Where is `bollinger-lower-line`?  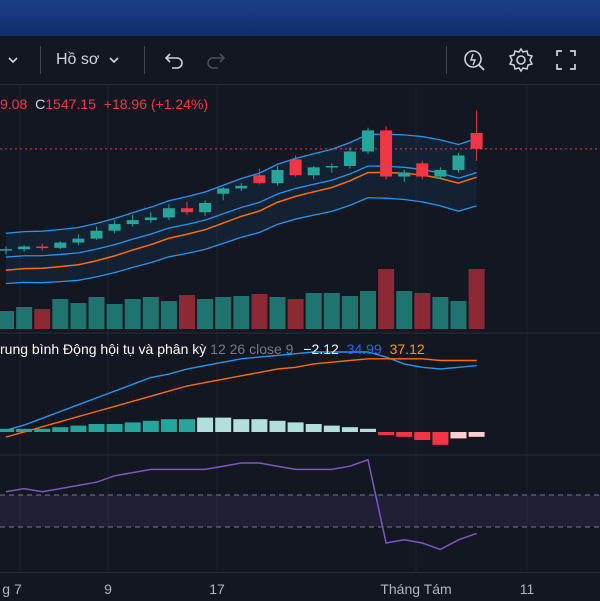
bollinger-lower-line is located at coordinates (241, 241).